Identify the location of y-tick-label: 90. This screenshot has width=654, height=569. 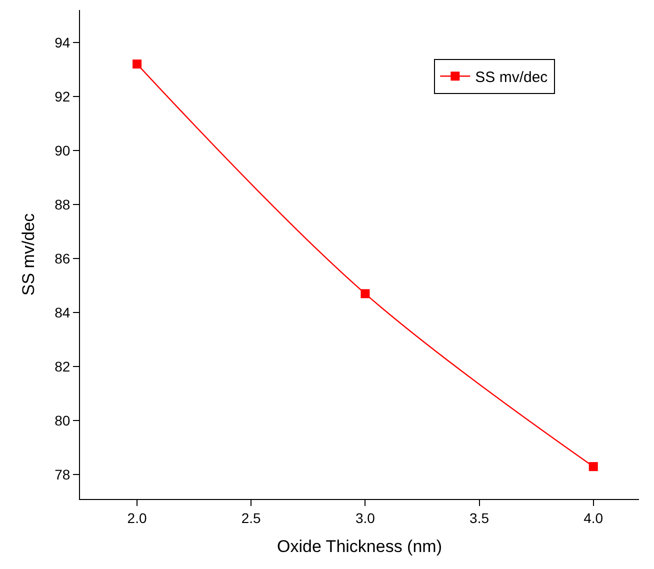
(62, 150).